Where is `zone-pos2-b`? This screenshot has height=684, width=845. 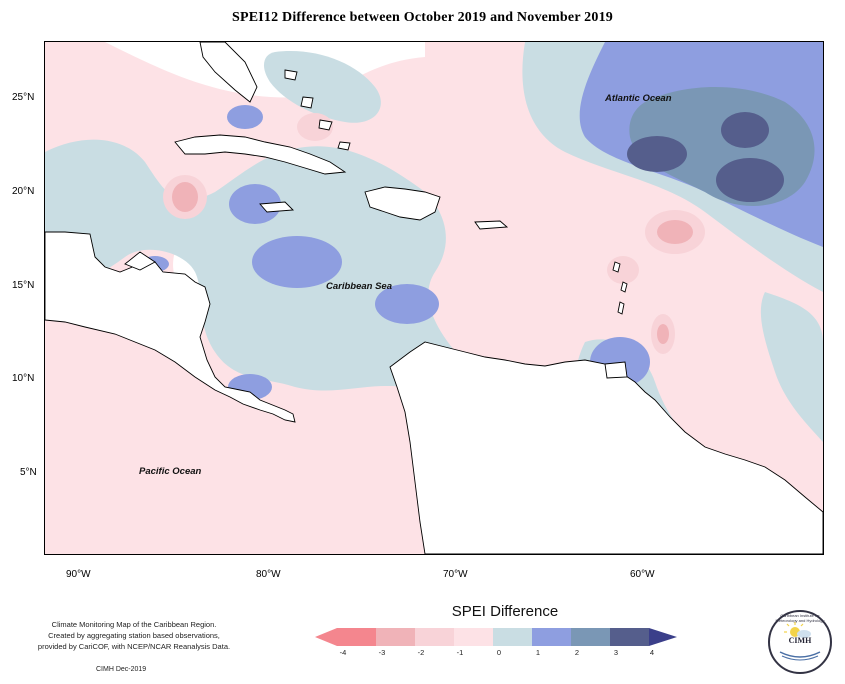
zone-pos2-b is located at coordinates (297, 262).